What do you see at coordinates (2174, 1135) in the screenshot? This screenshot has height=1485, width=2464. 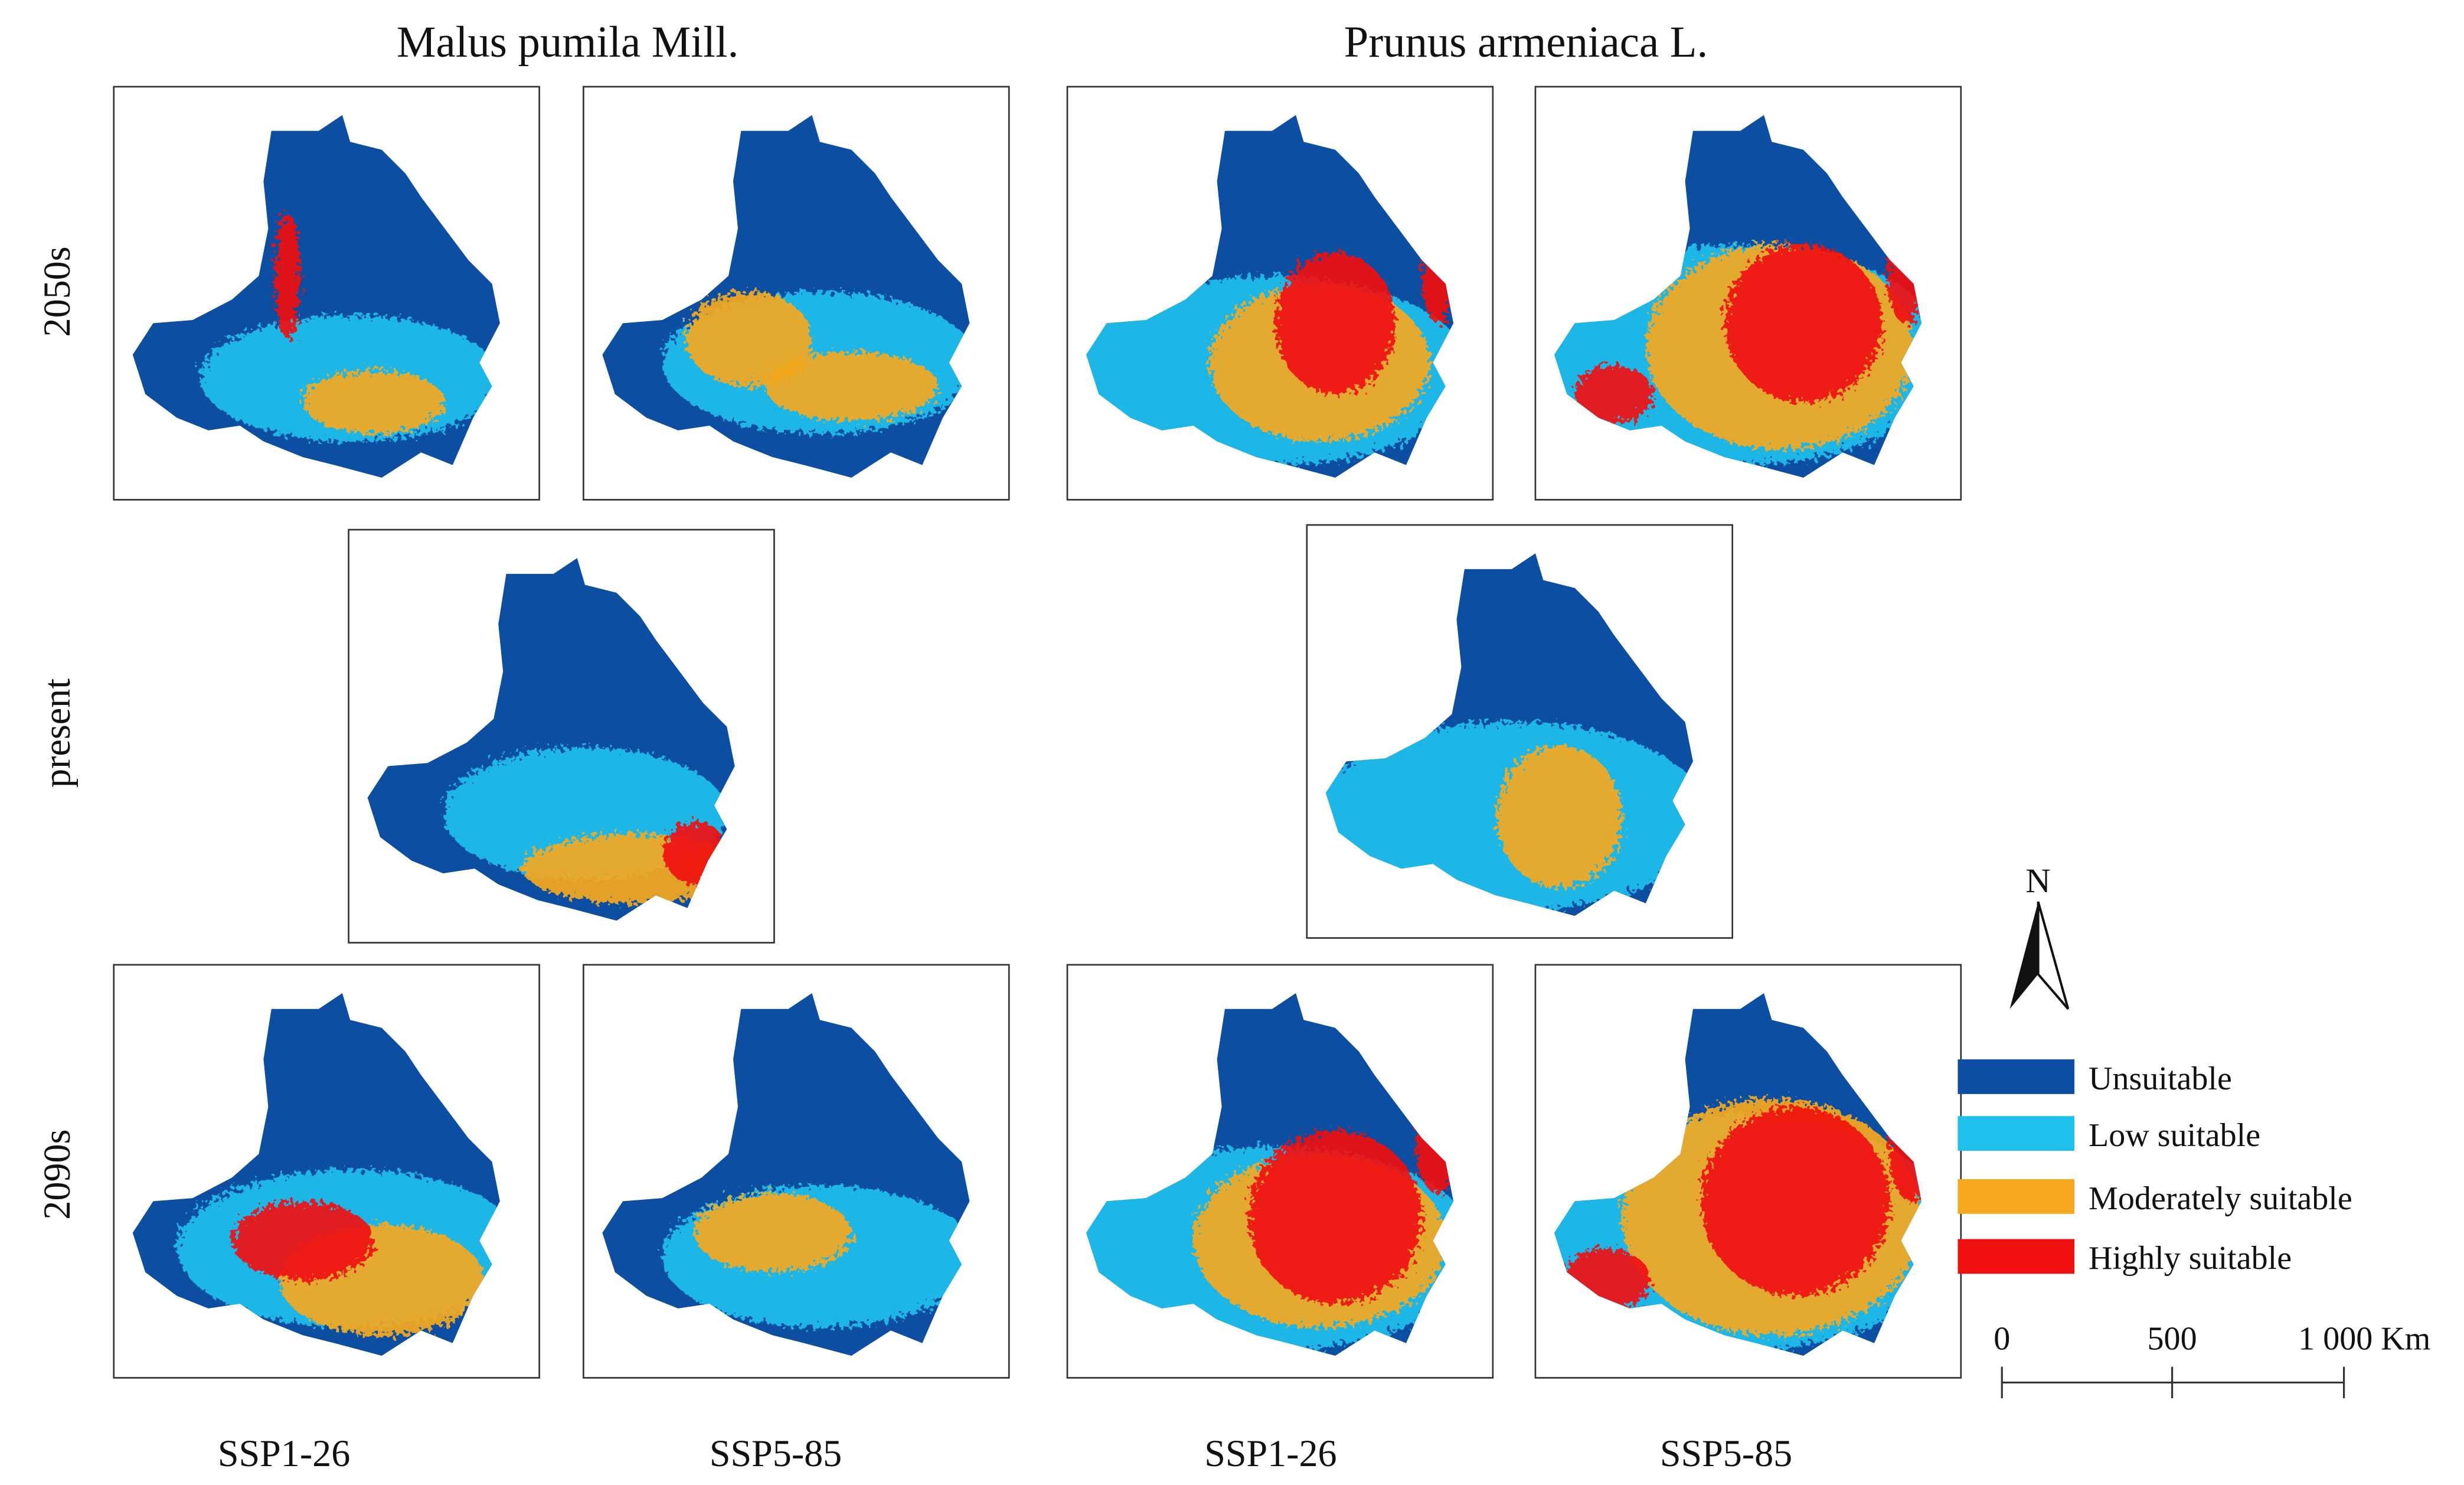 I see `legend-label: Low suitable` at bounding box center [2174, 1135].